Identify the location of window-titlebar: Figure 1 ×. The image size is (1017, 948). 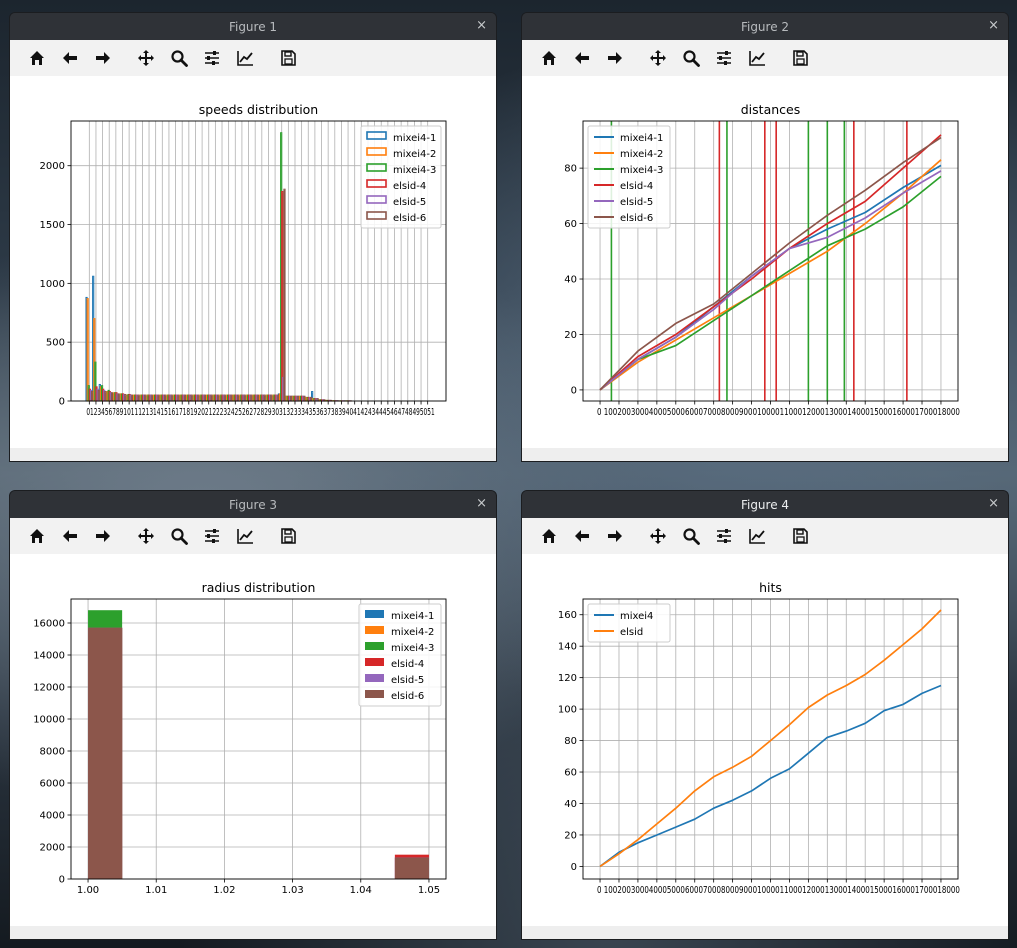
(253, 26).